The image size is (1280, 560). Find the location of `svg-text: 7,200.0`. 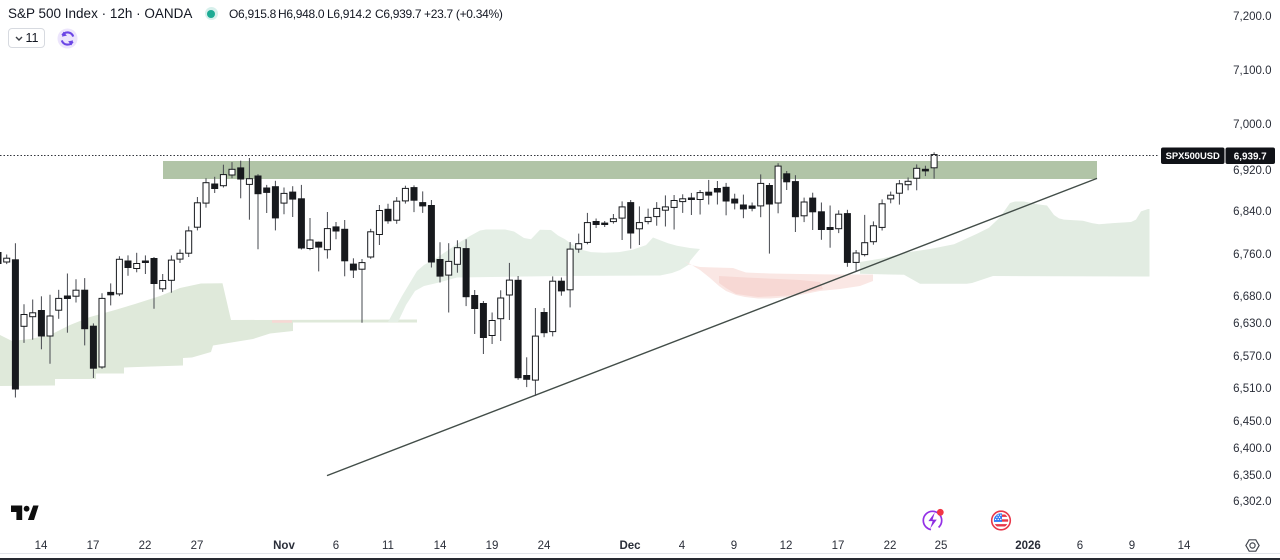

svg-text: 7,200.0 is located at coordinates (1252, 17).